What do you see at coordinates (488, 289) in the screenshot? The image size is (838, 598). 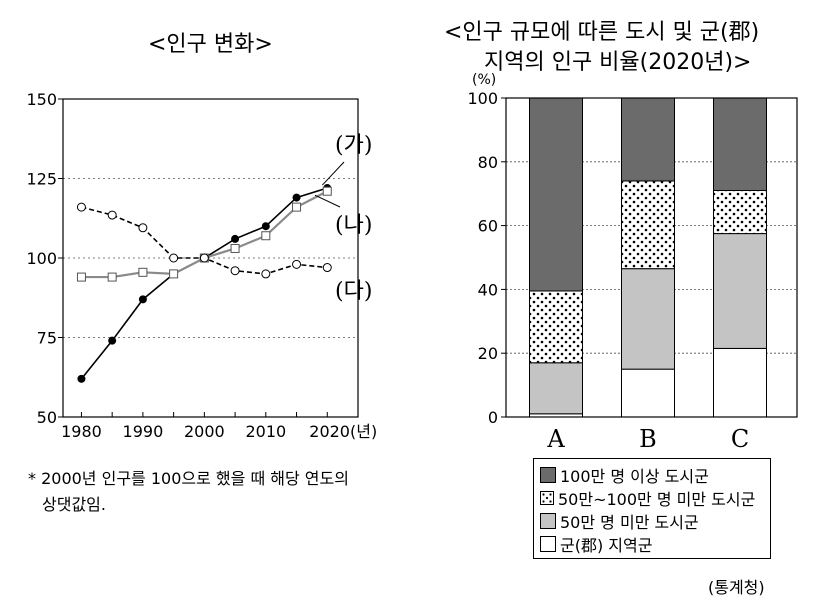 I see `y-tick-label: 40` at bounding box center [488, 289].